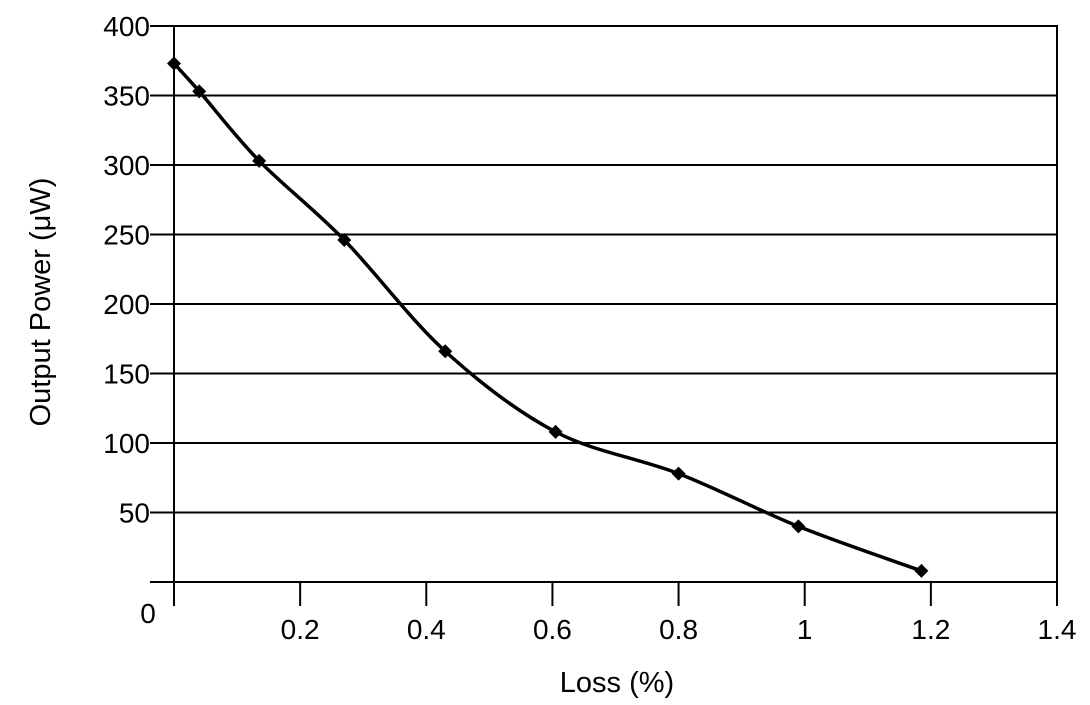 The height and width of the screenshot is (705, 1090). Describe the element at coordinates (126, 235) in the screenshot. I see `y-tick-label-250: 250` at that location.